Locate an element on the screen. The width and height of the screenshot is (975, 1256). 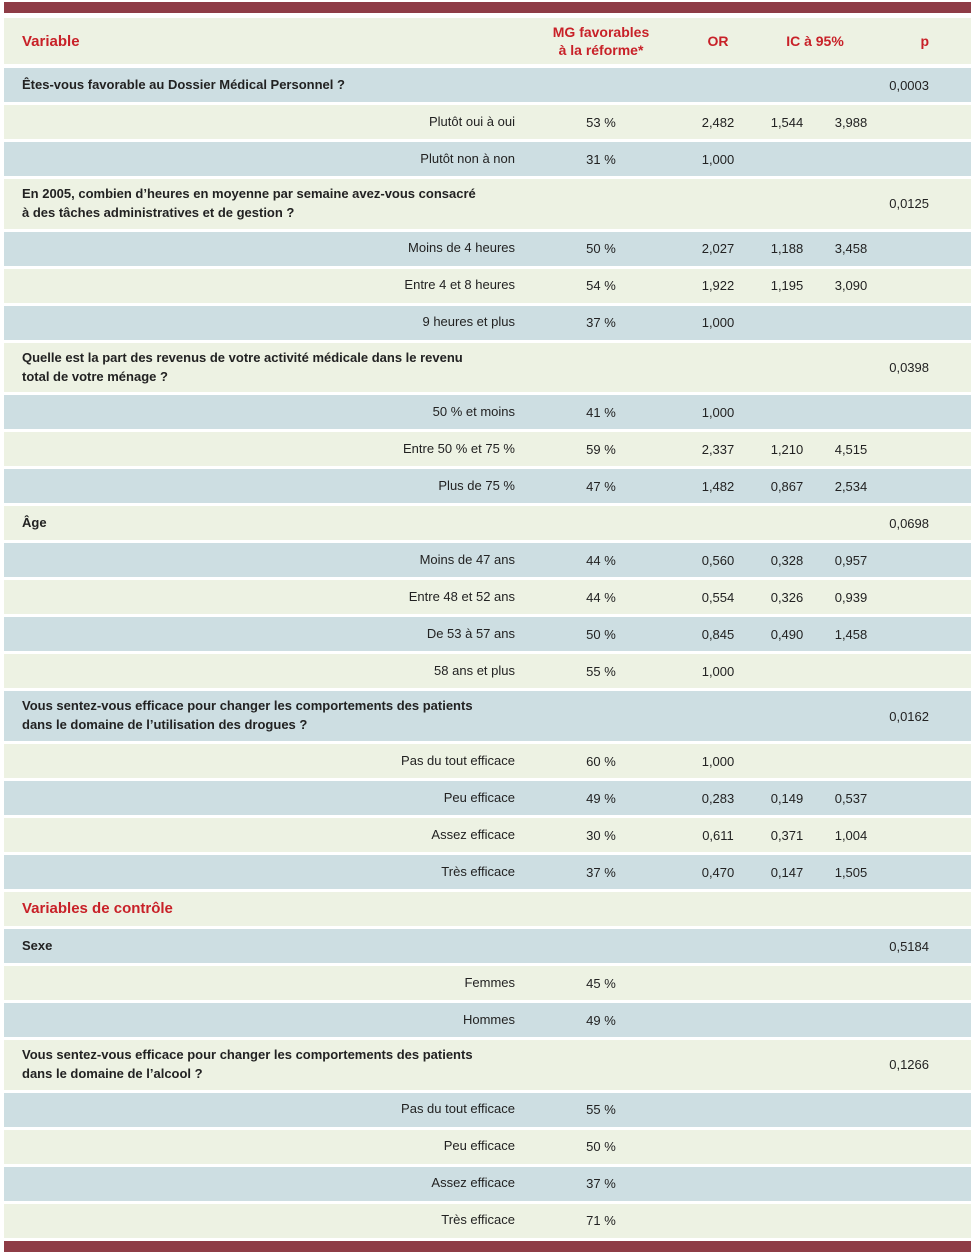
or-cell: 0,560 is located at coordinates (718, 560).